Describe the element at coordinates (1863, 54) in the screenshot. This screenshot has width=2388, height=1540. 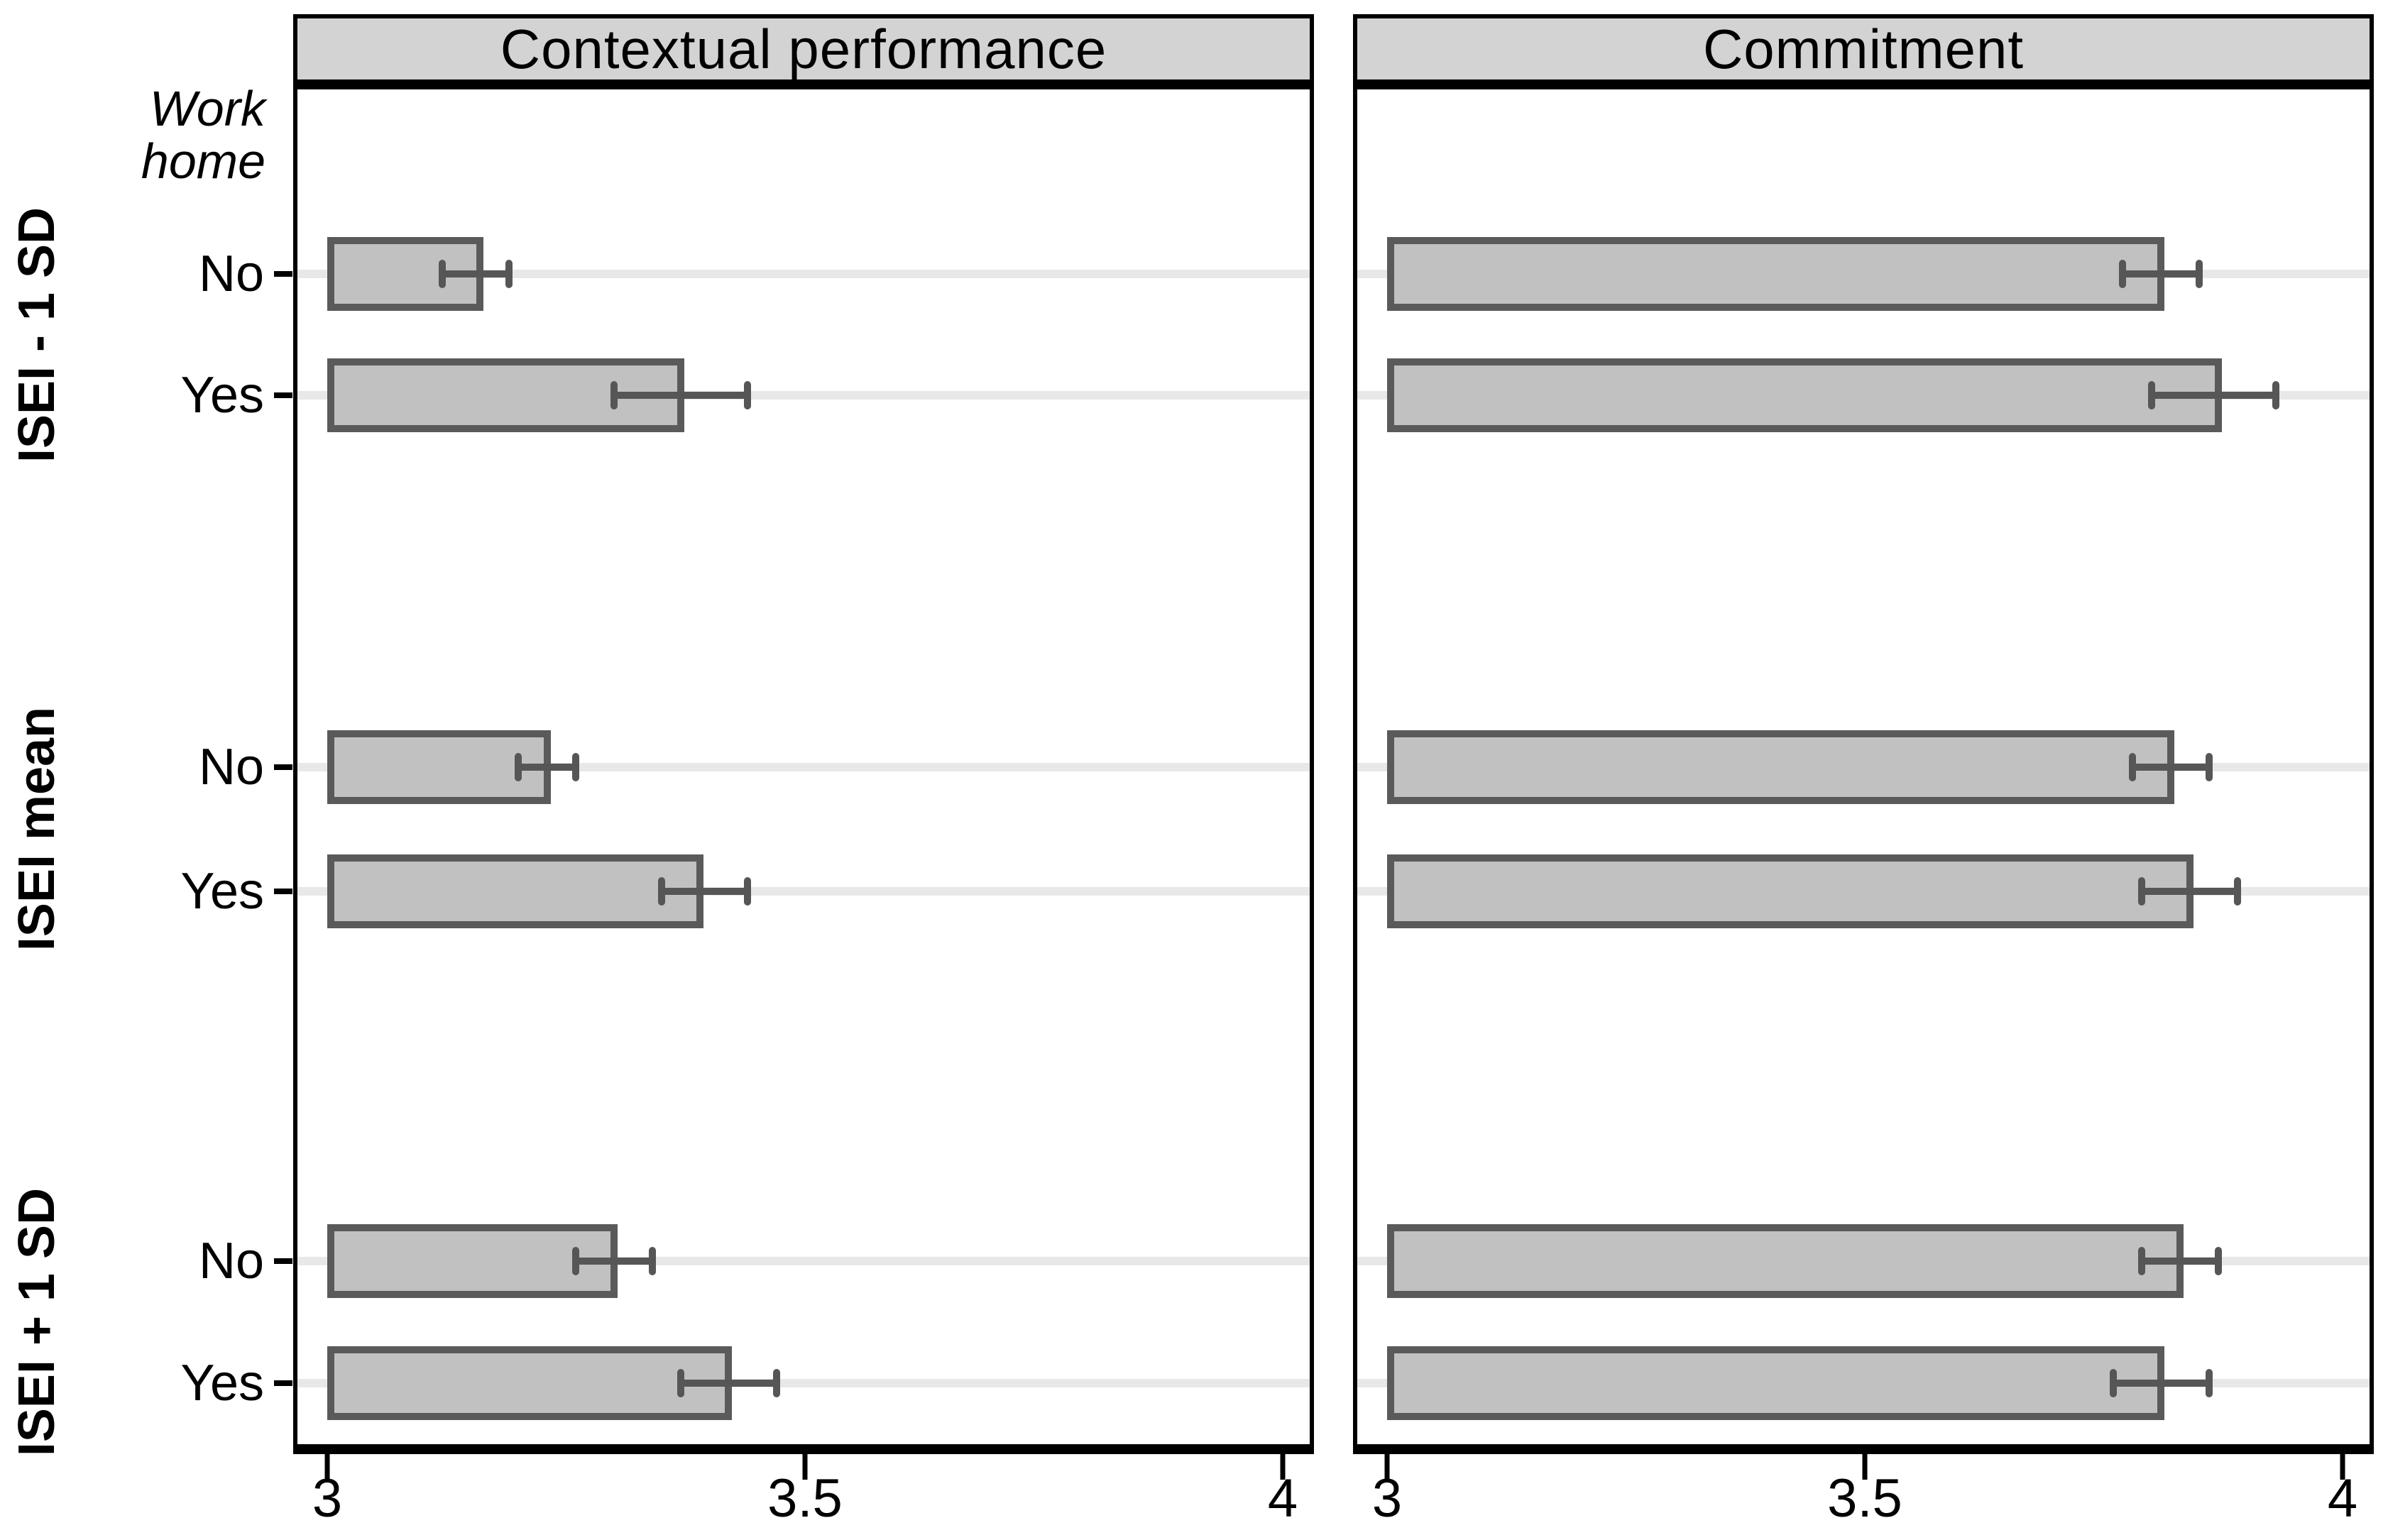
I see `panel-title: Commitment` at that location.